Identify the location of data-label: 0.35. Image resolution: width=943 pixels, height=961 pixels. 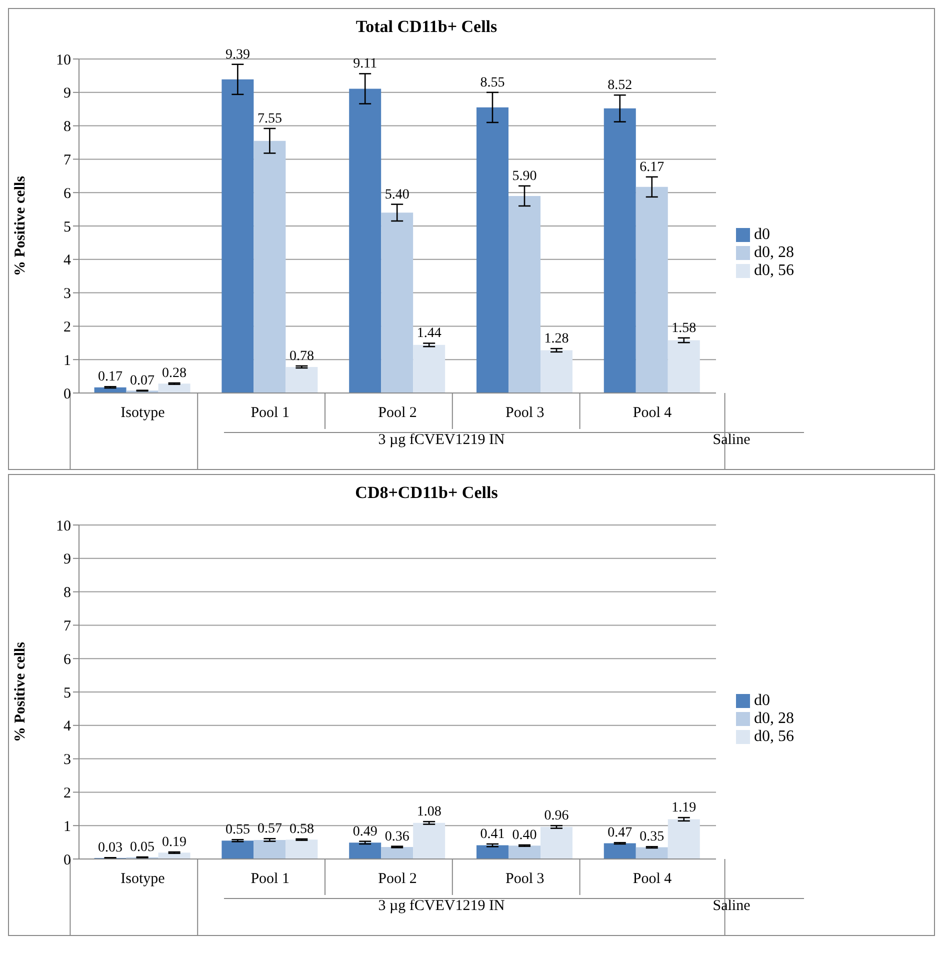
(652, 837).